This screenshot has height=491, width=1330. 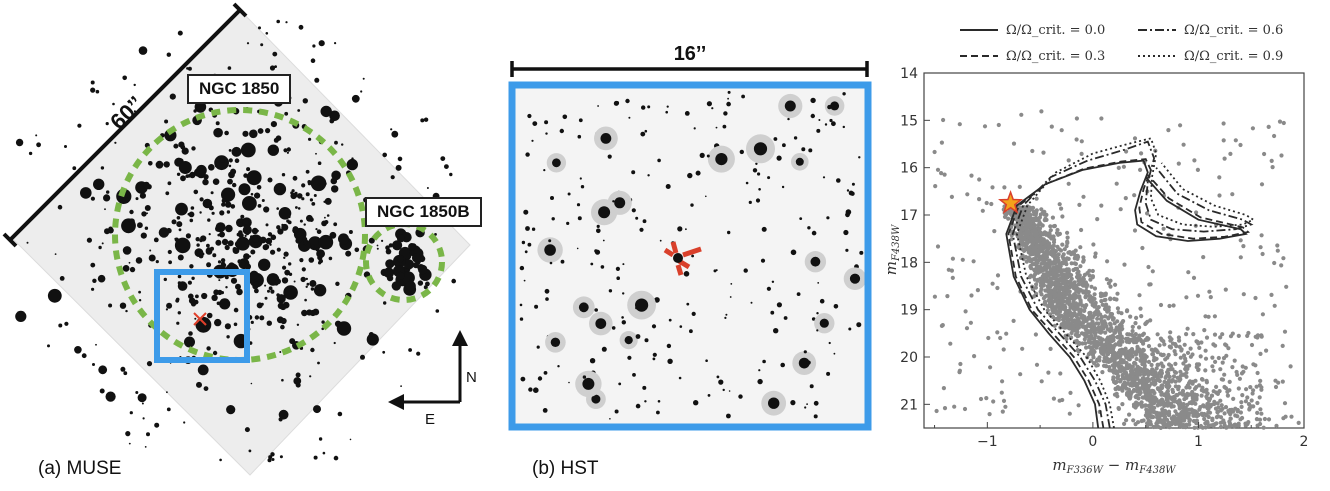 What do you see at coordinates (94, 468) in the screenshot?
I see `caption-a-text: MUSE` at bounding box center [94, 468].